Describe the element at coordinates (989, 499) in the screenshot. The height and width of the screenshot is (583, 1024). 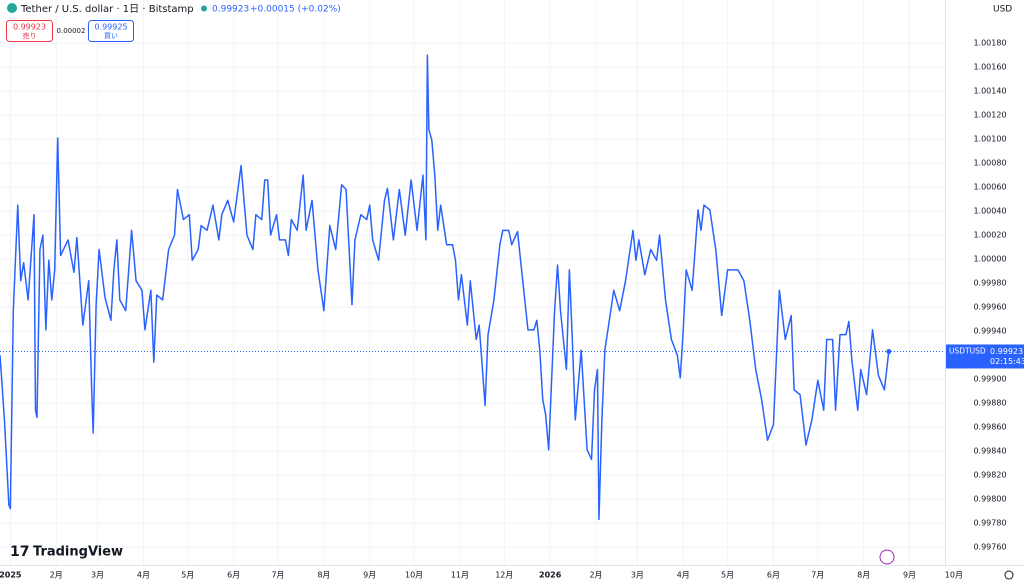
I see `y-tick-label: 0.99800` at that location.